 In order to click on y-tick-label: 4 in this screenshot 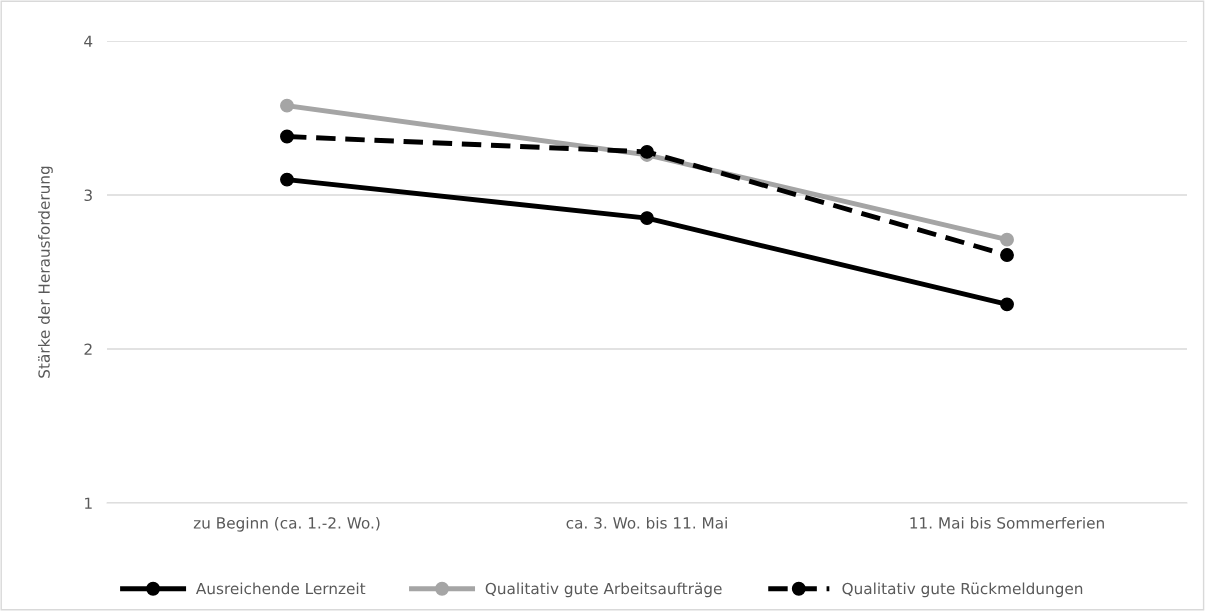, I will do `click(88, 41)`.